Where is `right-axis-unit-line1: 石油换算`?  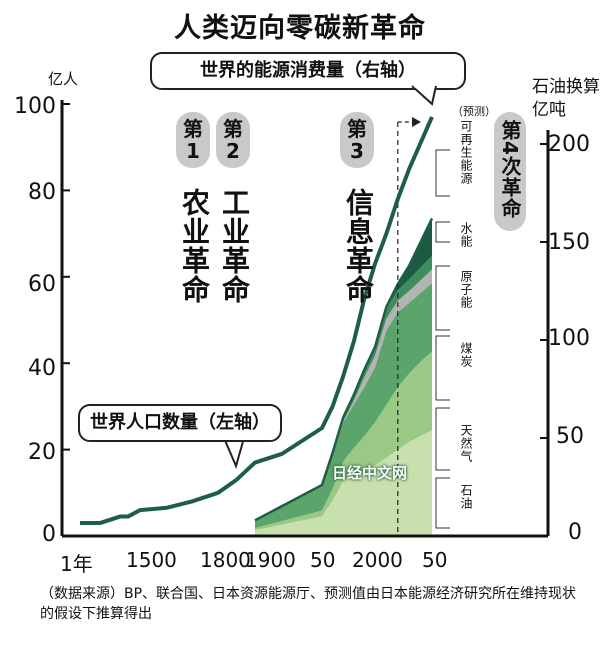
right-axis-unit-line1: 石油换算 is located at coordinates (566, 87).